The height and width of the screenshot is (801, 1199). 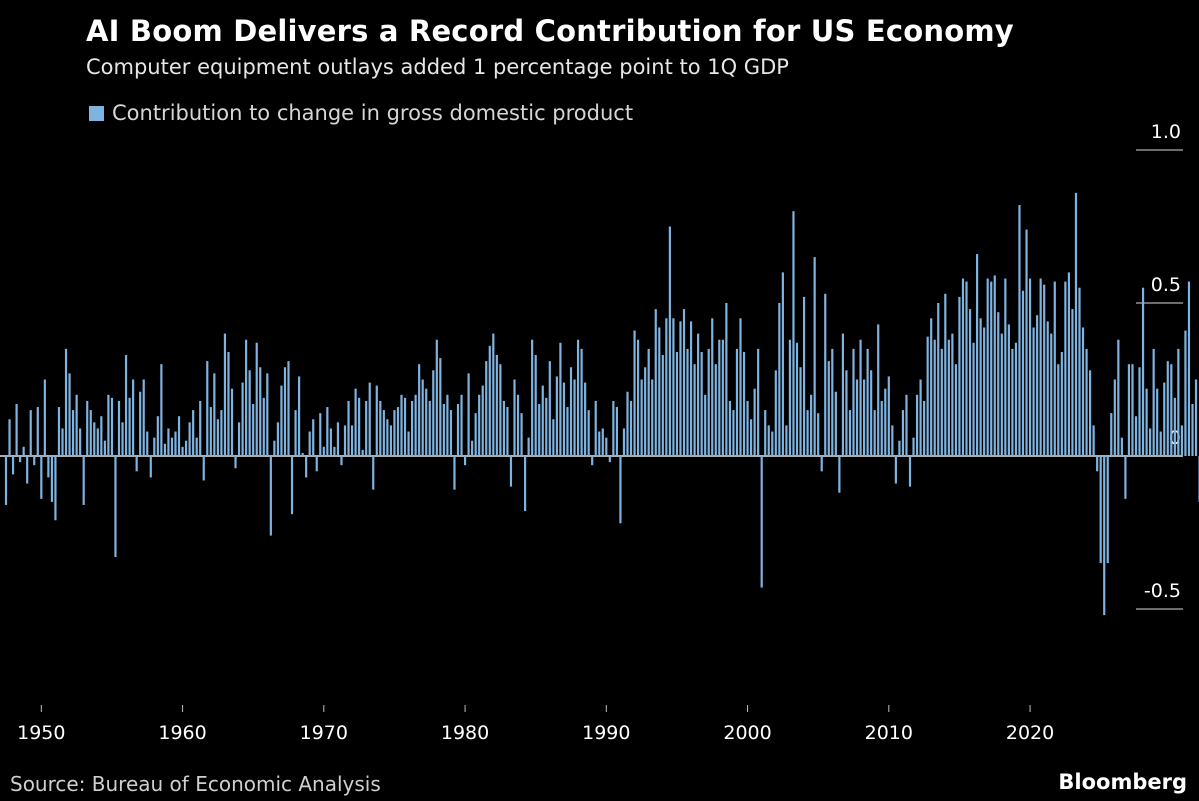 I want to click on legend-swatch, so click(x=96, y=113).